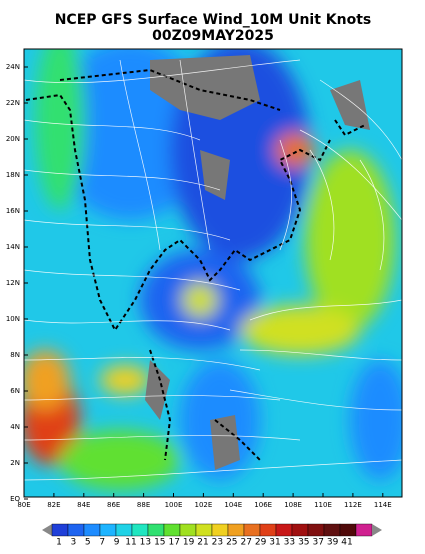 The width and height of the screenshot is (425, 554). What do you see at coordinates (274, 543) in the screenshot?
I see `colorbar-label: 31` at bounding box center [274, 543].